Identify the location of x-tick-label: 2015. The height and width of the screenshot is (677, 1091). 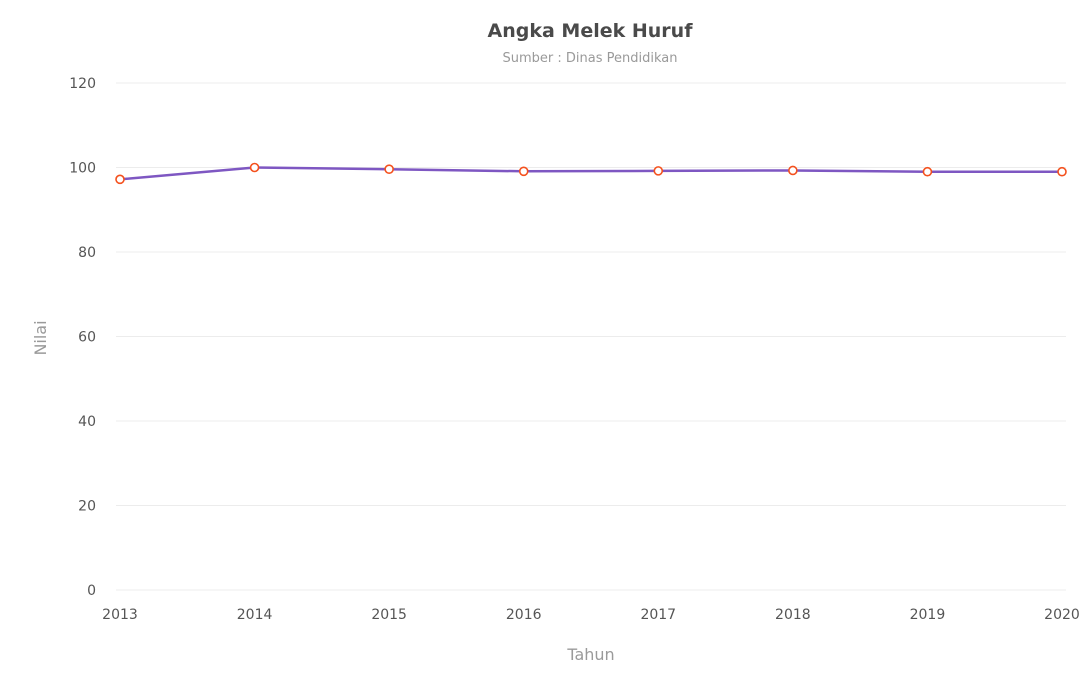
(389, 615).